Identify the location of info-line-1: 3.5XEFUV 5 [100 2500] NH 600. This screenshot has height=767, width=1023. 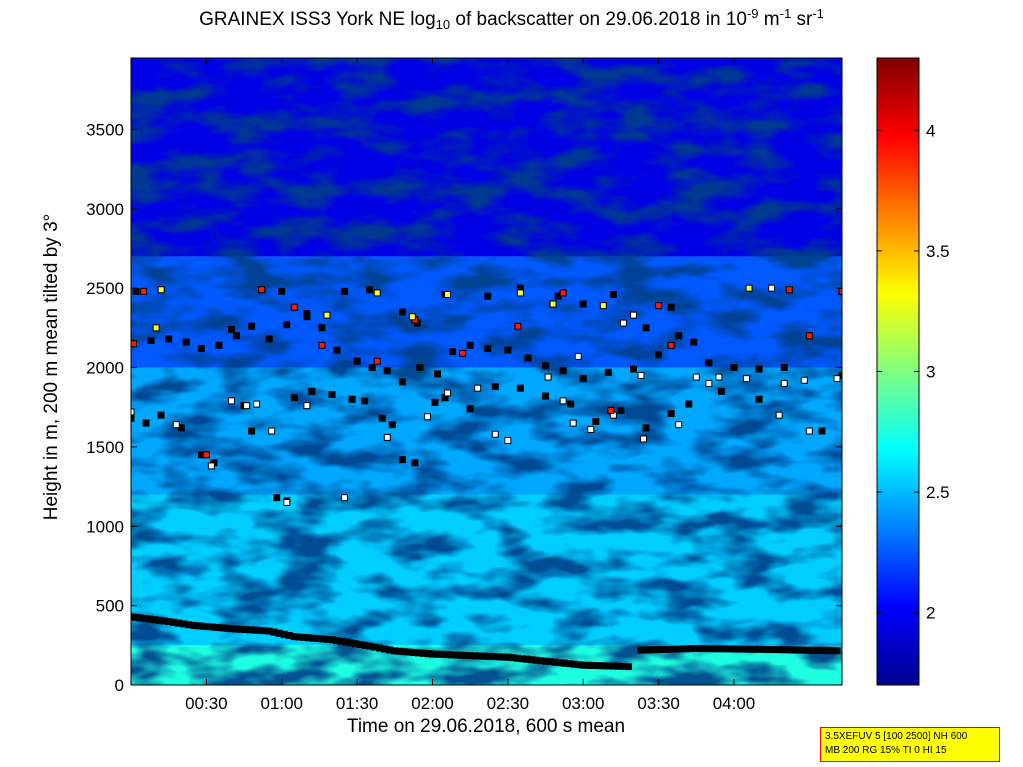
(896, 736).